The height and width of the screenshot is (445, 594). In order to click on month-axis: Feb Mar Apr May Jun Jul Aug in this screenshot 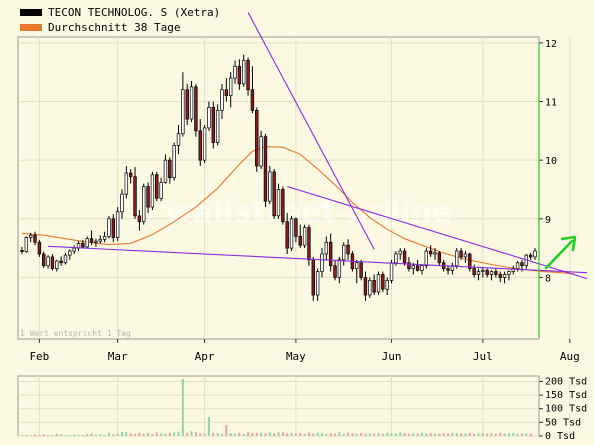, I will do `click(304, 351)`.